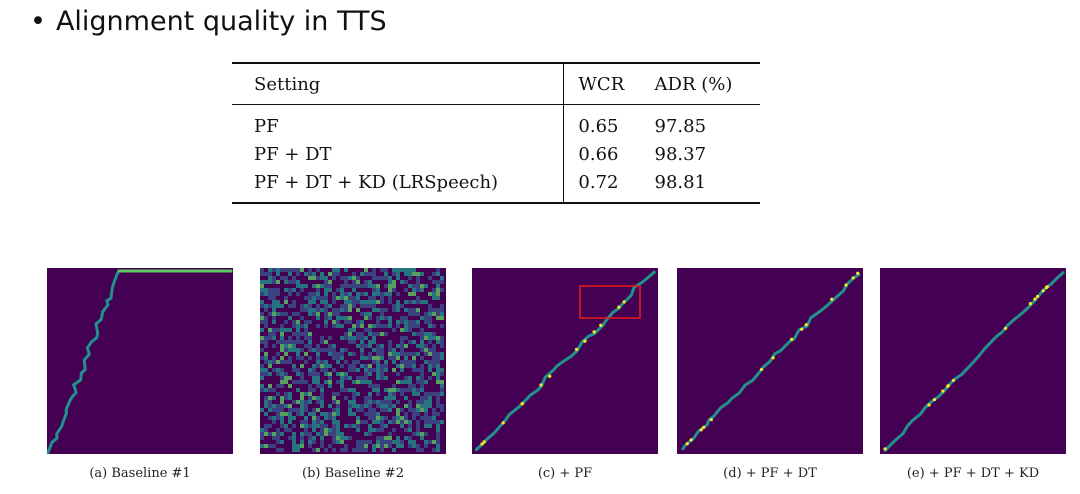  What do you see at coordinates (610, 302) in the screenshot?
I see `highlight-box` at bounding box center [610, 302].